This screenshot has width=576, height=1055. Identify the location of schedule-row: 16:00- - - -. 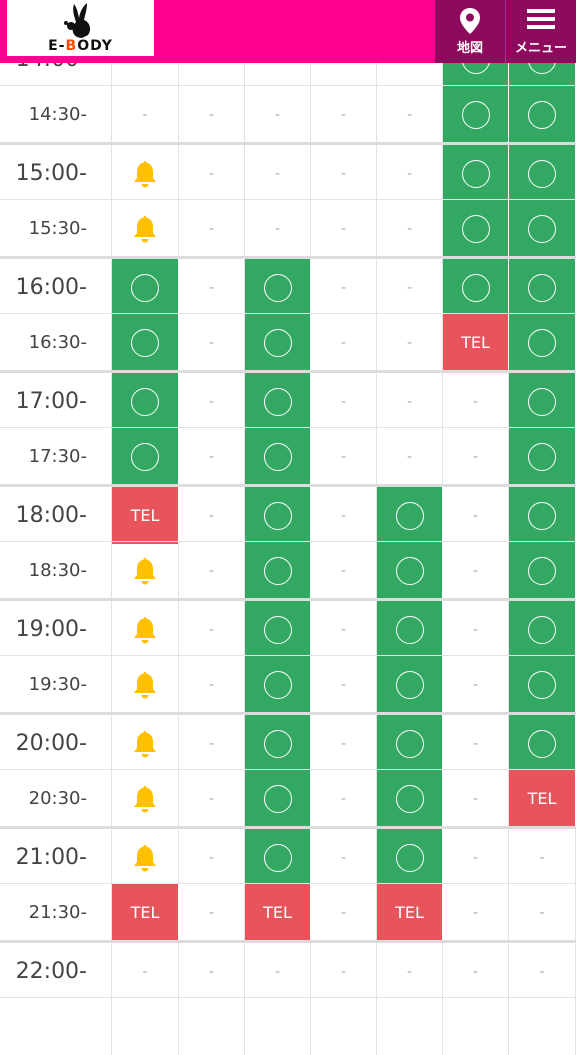
(288, 286).